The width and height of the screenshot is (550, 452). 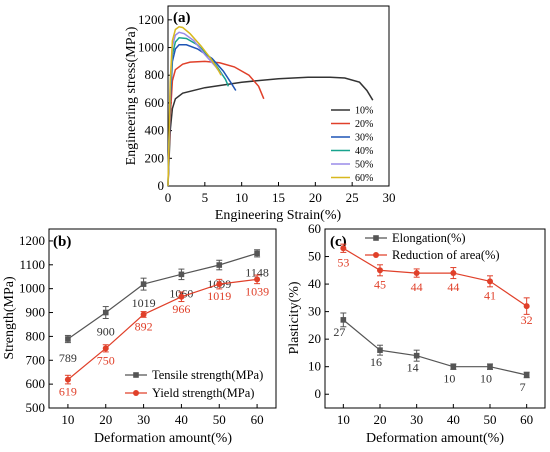 I want to click on data-label: 7, so click(x=523, y=387).